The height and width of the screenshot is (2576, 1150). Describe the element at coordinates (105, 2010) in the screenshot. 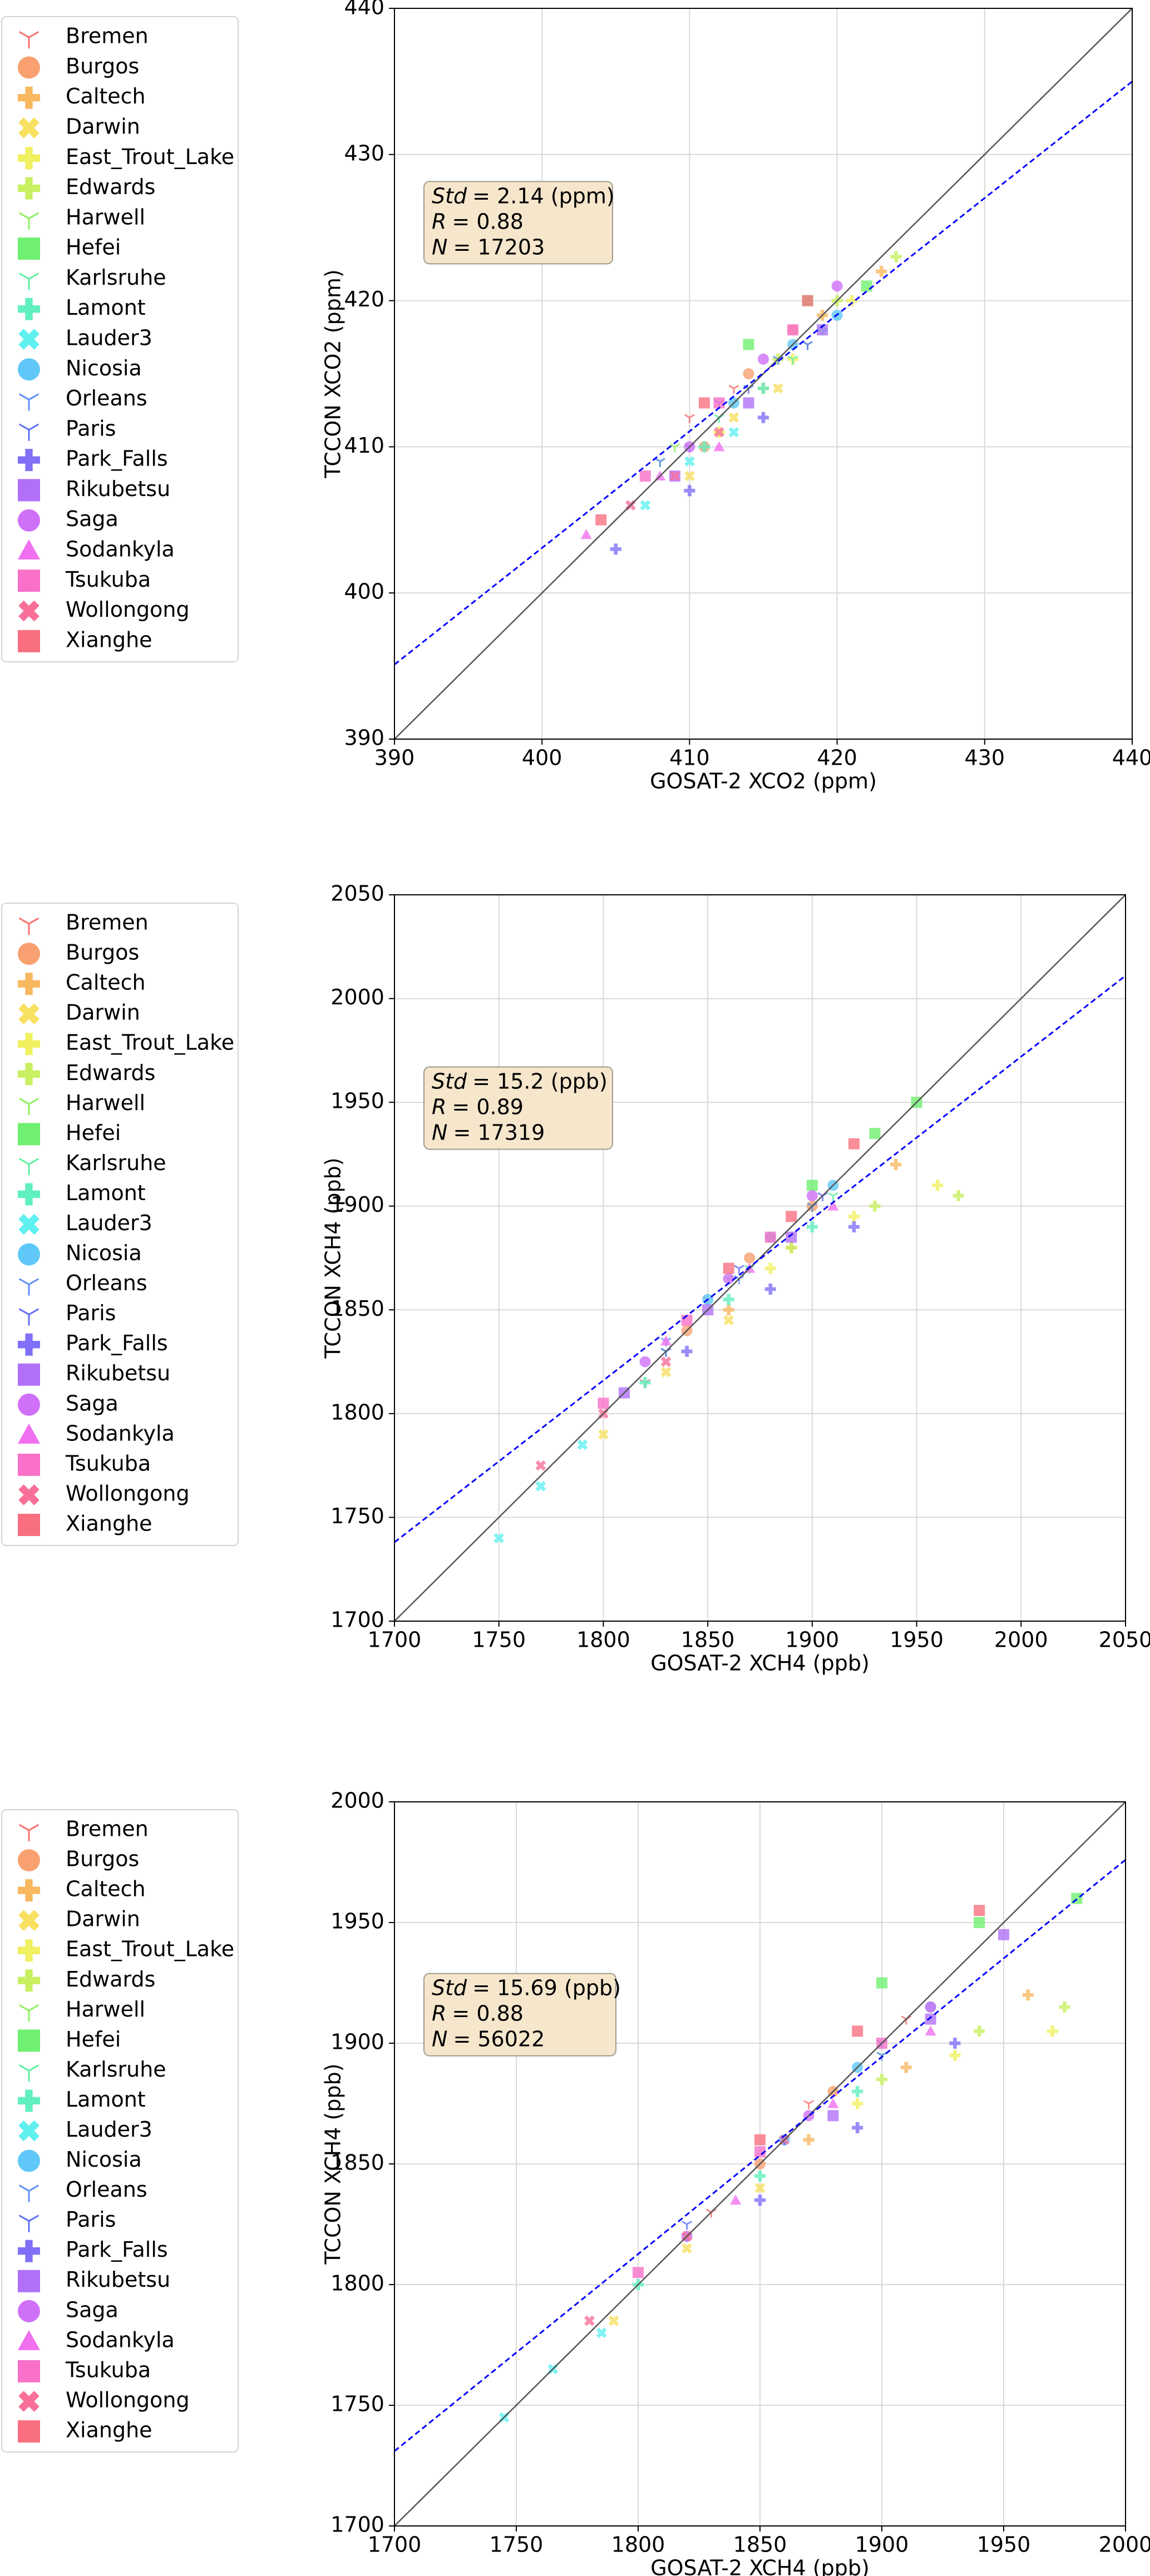

I see `legend-label: Harwell` at that location.